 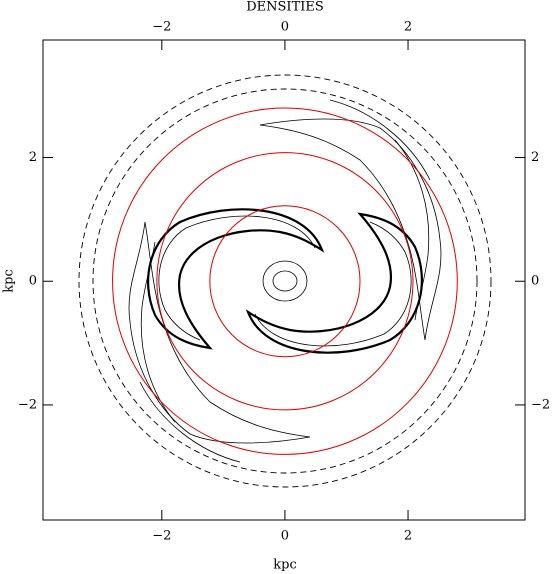 What do you see at coordinates (9, 280) in the screenshot?
I see `y-axis-label: kpc` at bounding box center [9, 280].